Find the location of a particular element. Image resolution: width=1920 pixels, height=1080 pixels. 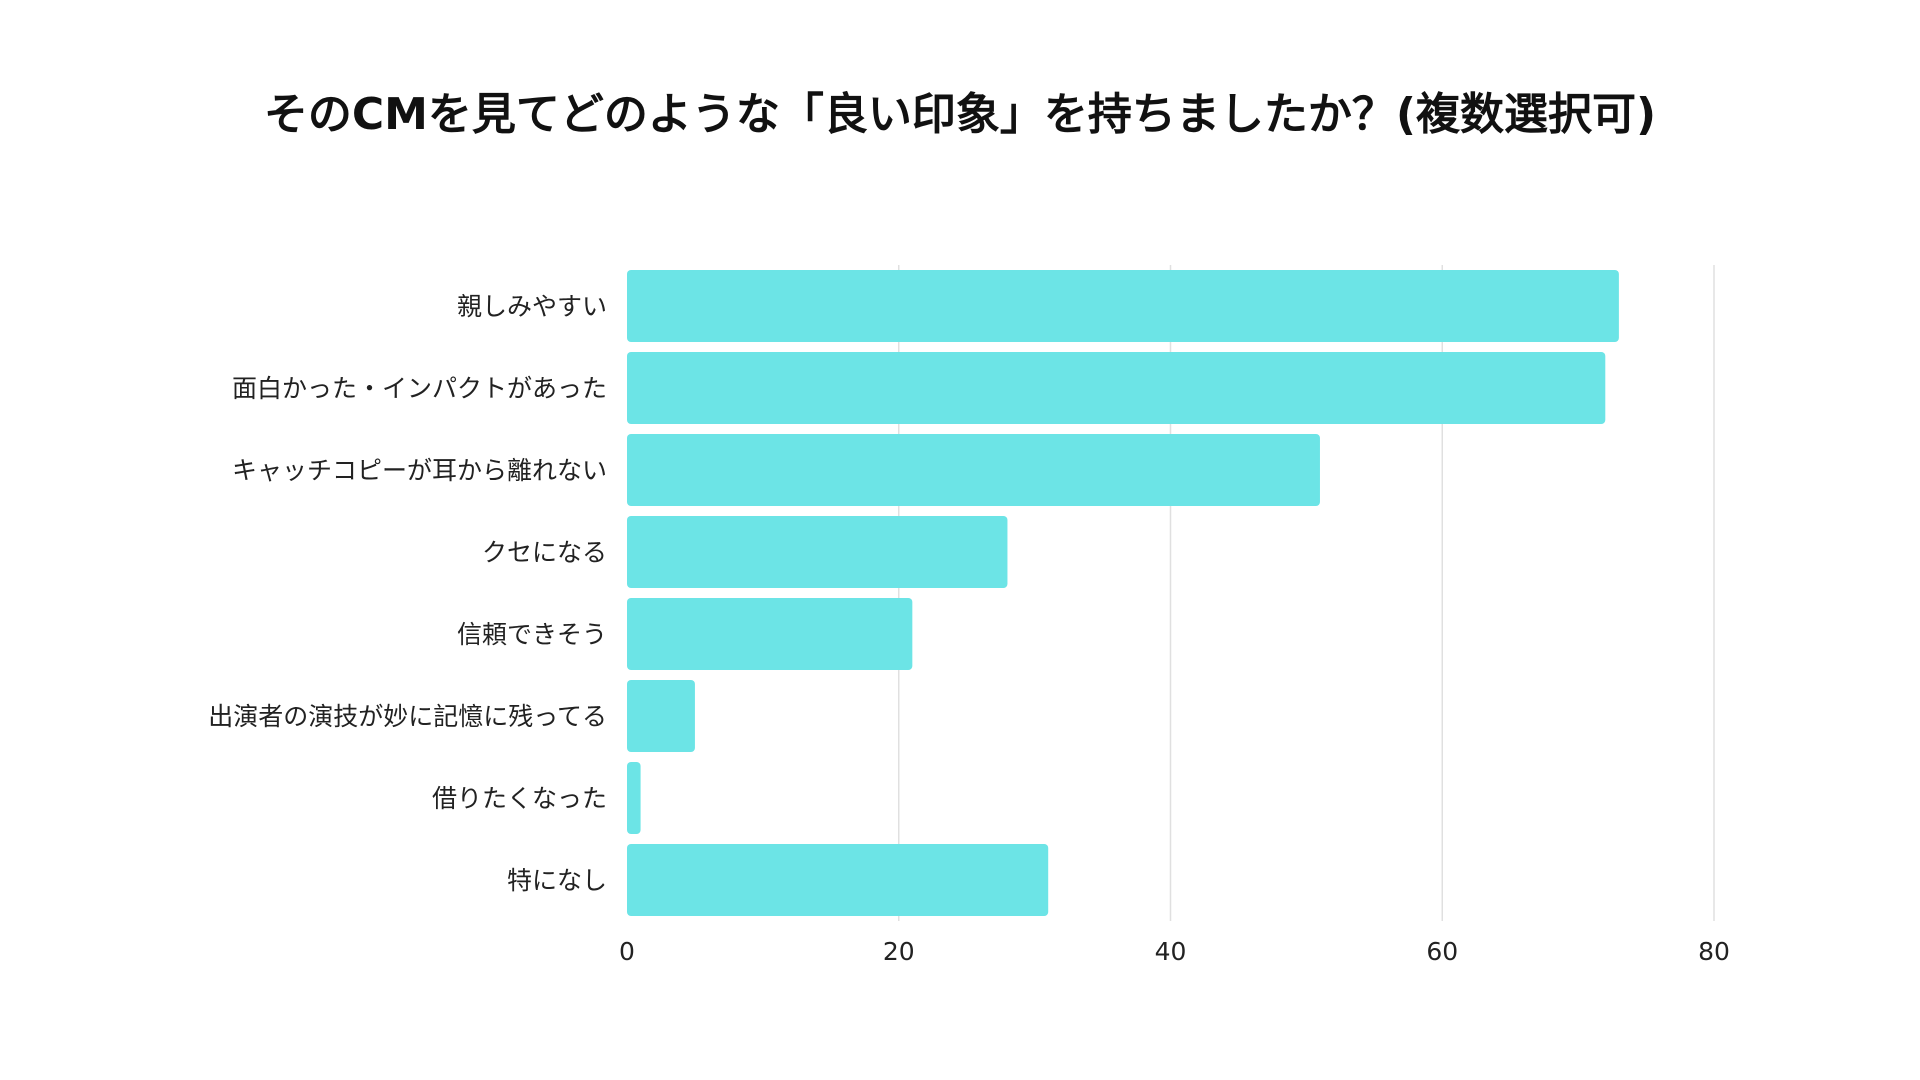

category-label: 面白かった・インパクトがあった is located at coordinates (419, 388).